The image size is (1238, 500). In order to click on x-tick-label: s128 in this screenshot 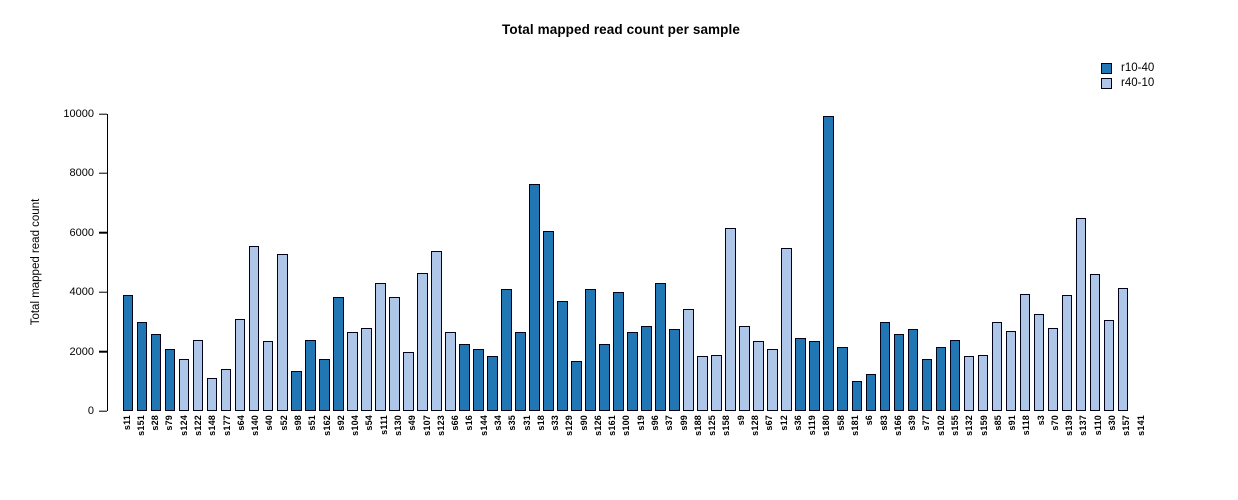, I will do `click(755, 425)`.